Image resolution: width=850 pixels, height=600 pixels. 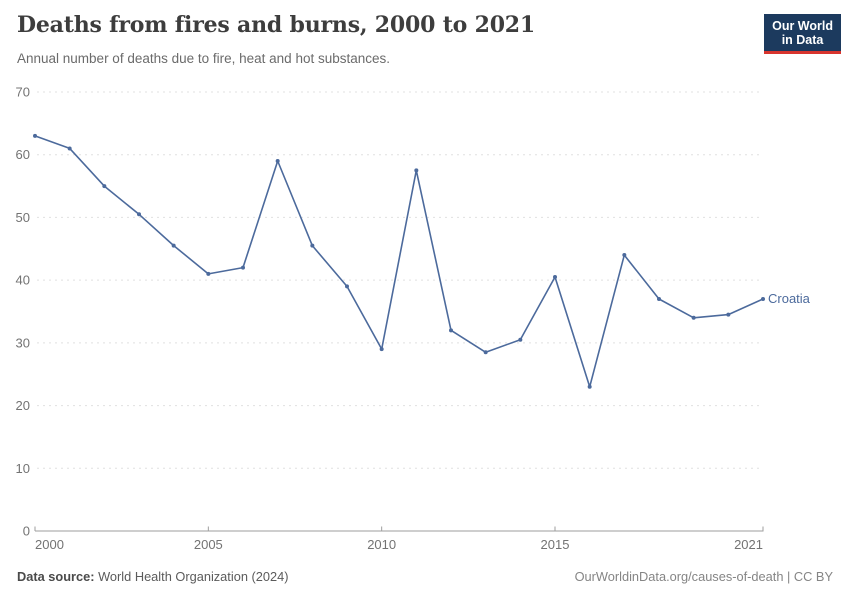 What do you see at coordinates (208, 544) in the screenshot?
I see `x-tick-label: 2005` at bounding box center [208, 544].